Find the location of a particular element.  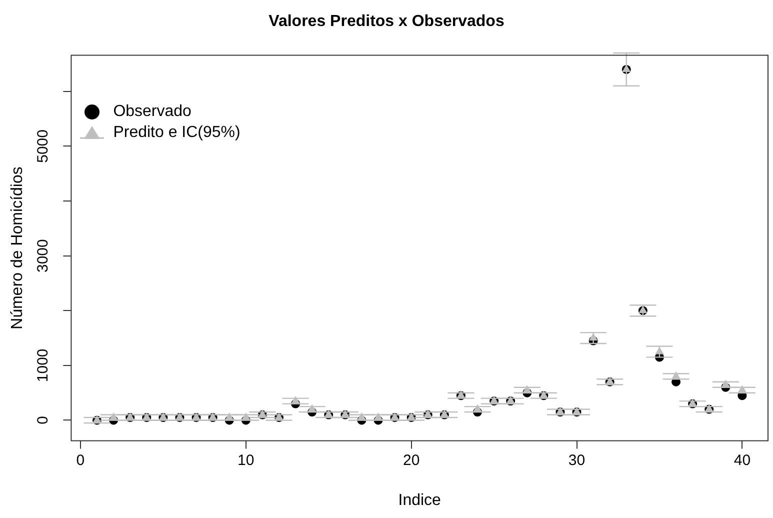

y-tick-label: 5000 is located at coordinates (43, 146).